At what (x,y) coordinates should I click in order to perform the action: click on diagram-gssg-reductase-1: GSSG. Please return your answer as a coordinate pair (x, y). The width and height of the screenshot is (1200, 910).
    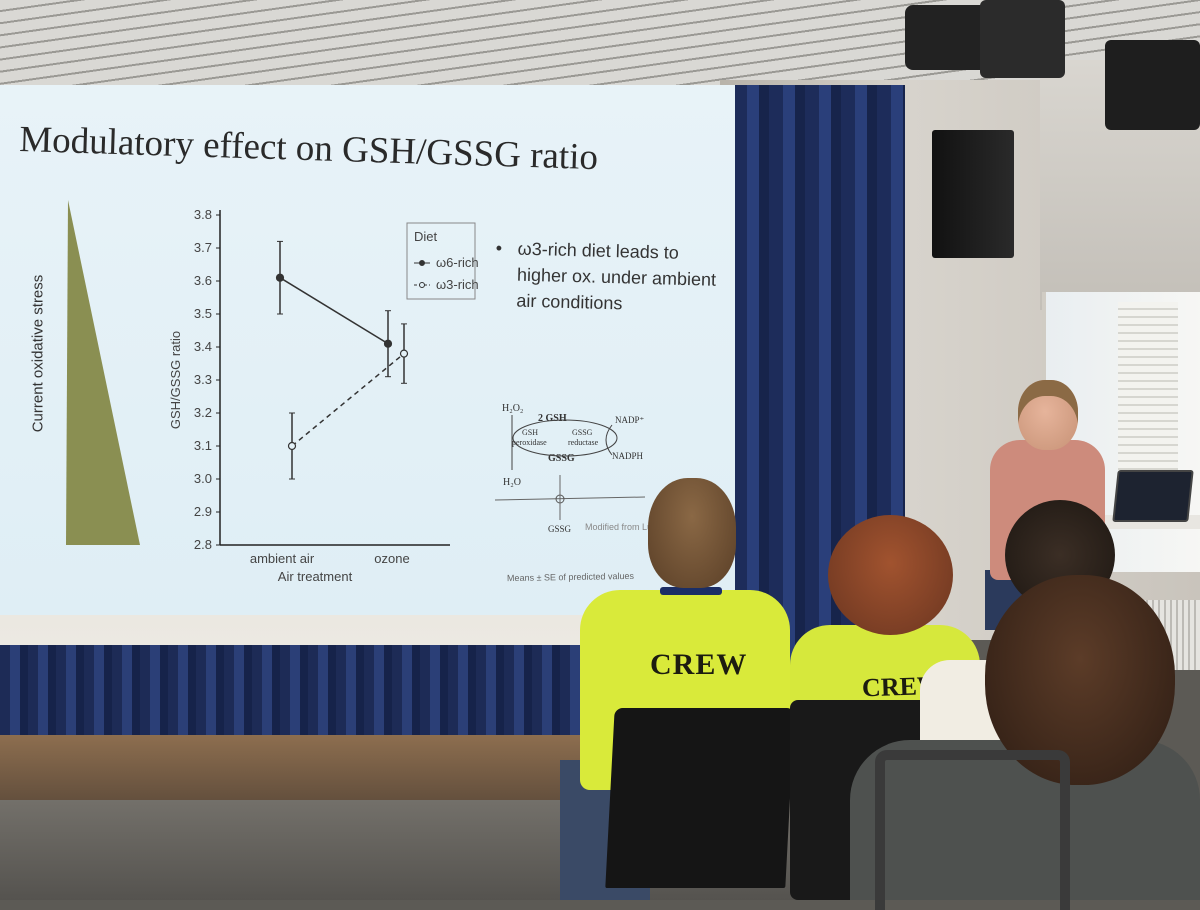
    Looking at the image, I should click on (582, 432).